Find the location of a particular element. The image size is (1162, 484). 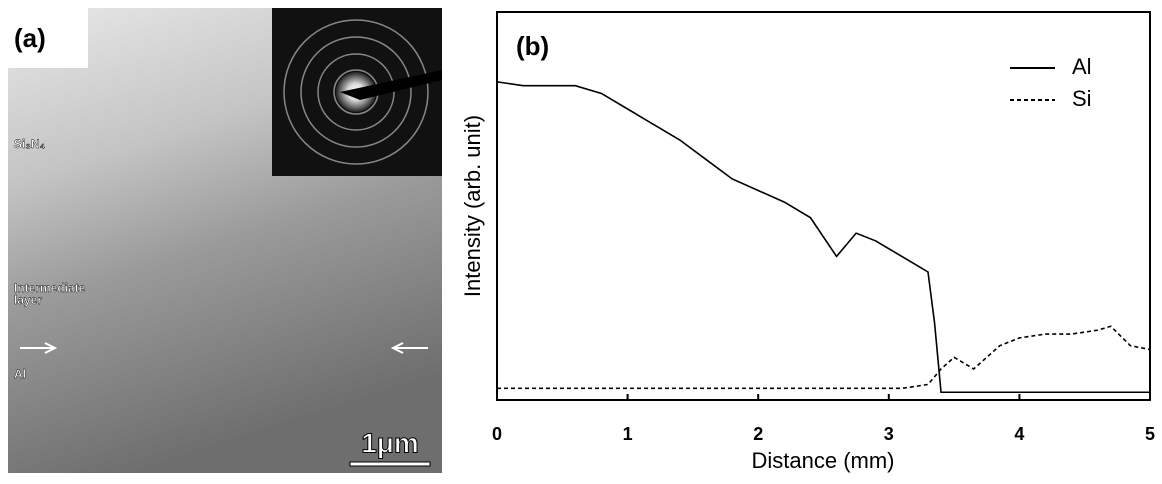

scale-bar is located at coordinates (390, 464).